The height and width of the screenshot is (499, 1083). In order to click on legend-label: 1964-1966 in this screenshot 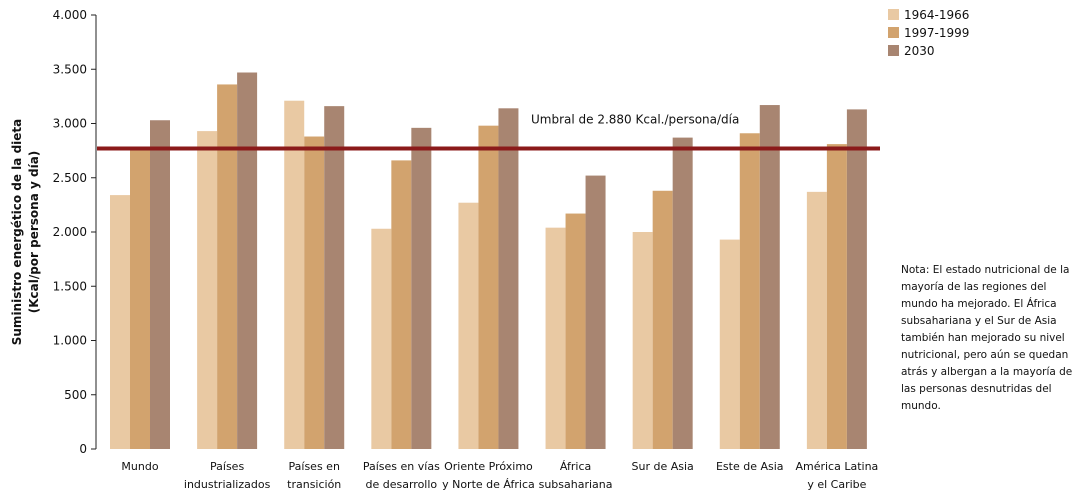, I will do `click(936, 15)`.